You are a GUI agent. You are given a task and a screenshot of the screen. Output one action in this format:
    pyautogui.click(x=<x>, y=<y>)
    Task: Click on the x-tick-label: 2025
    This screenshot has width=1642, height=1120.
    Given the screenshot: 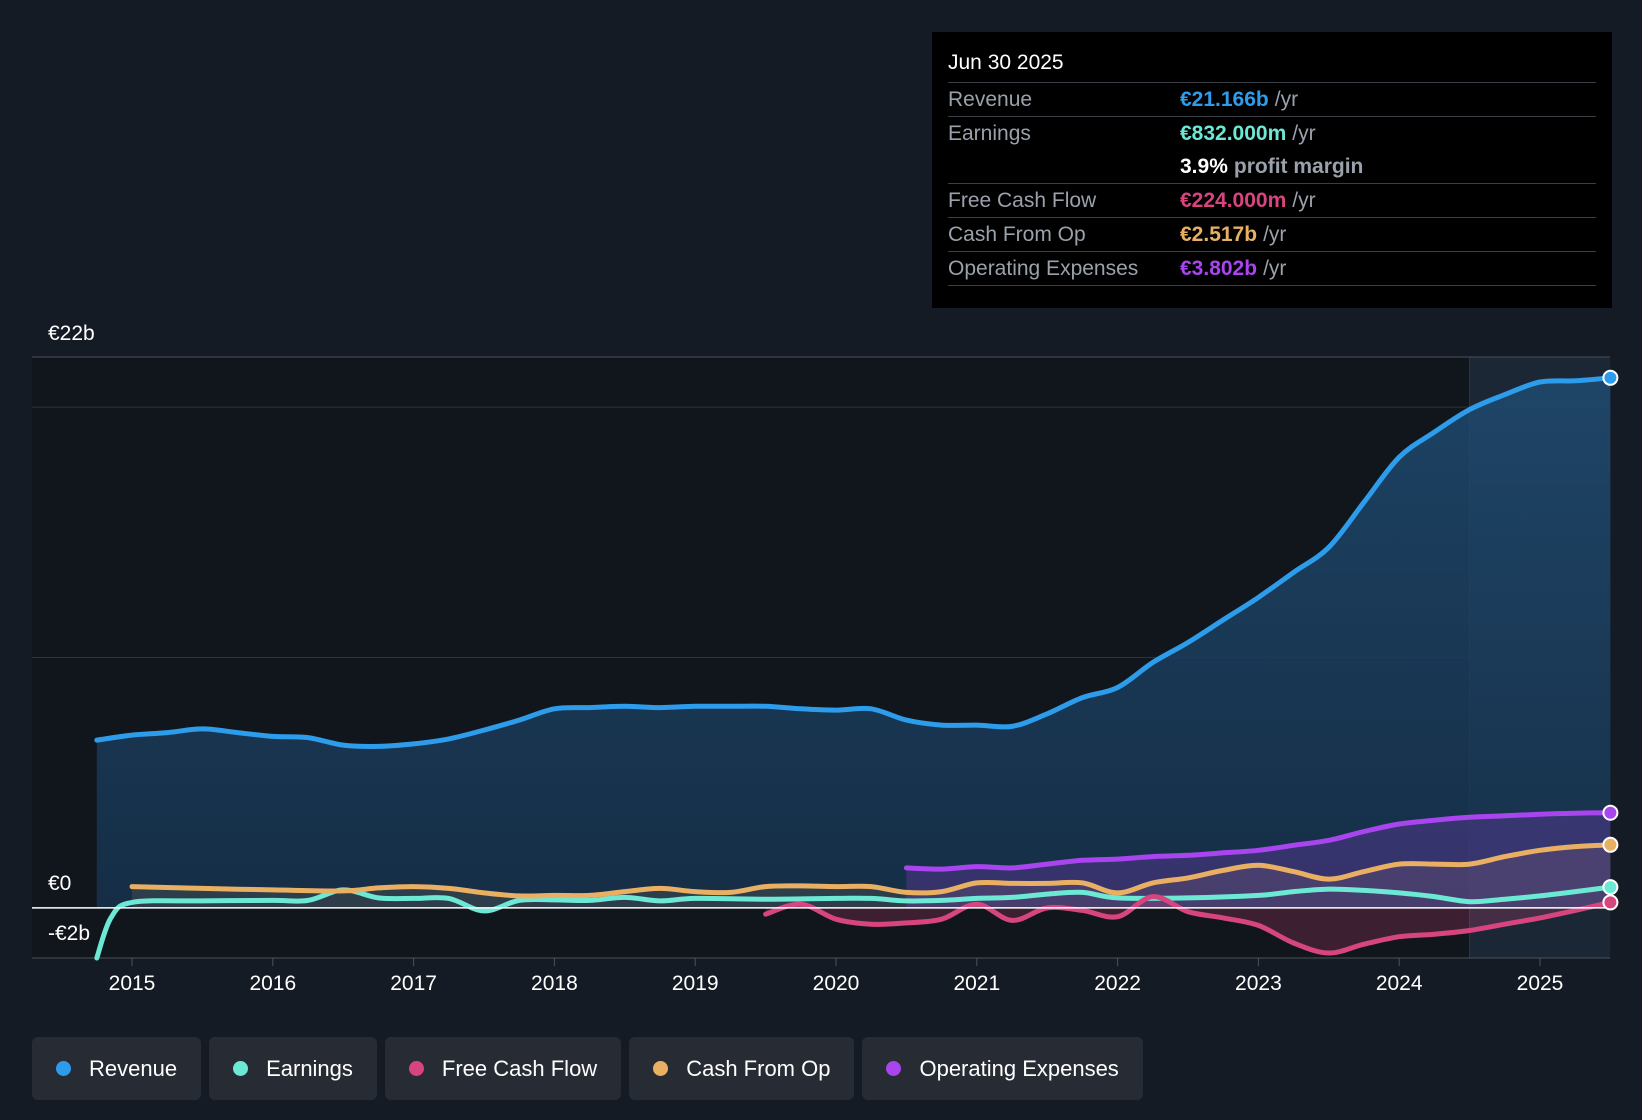 What is the action you would take?
    pyautogui.click(x=1540, y=983)
    